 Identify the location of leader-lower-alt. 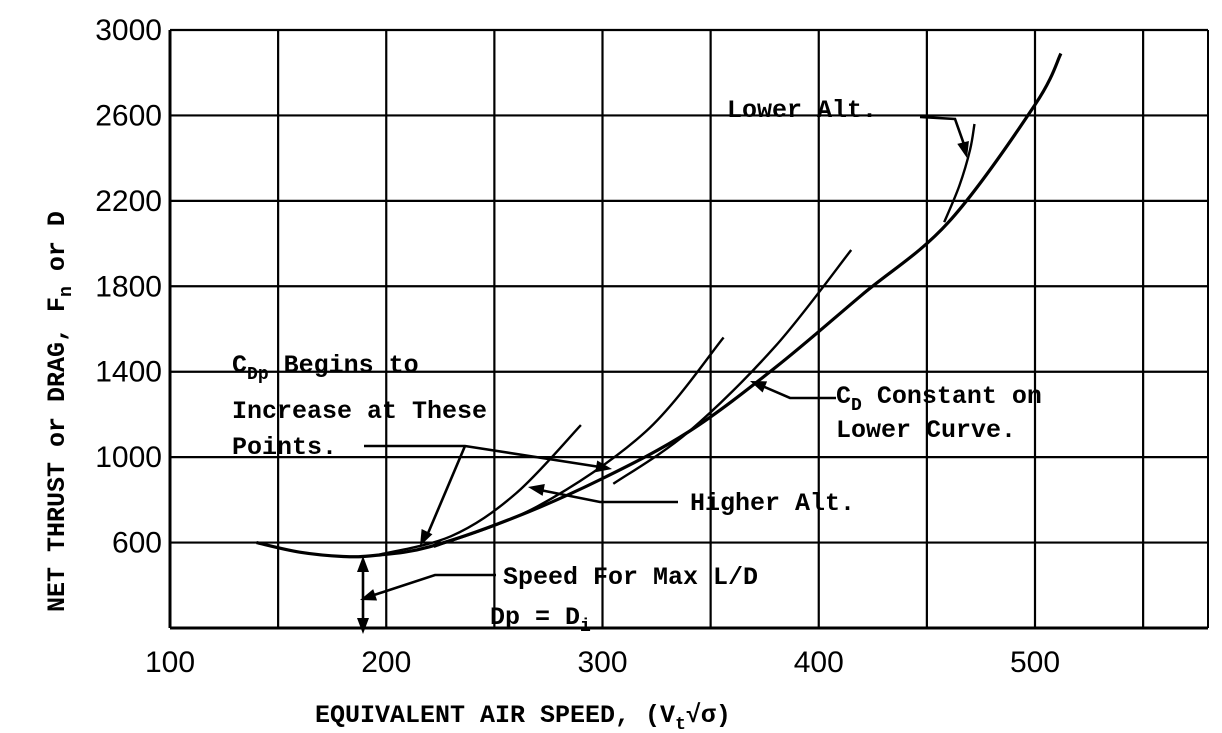
(943, 133).